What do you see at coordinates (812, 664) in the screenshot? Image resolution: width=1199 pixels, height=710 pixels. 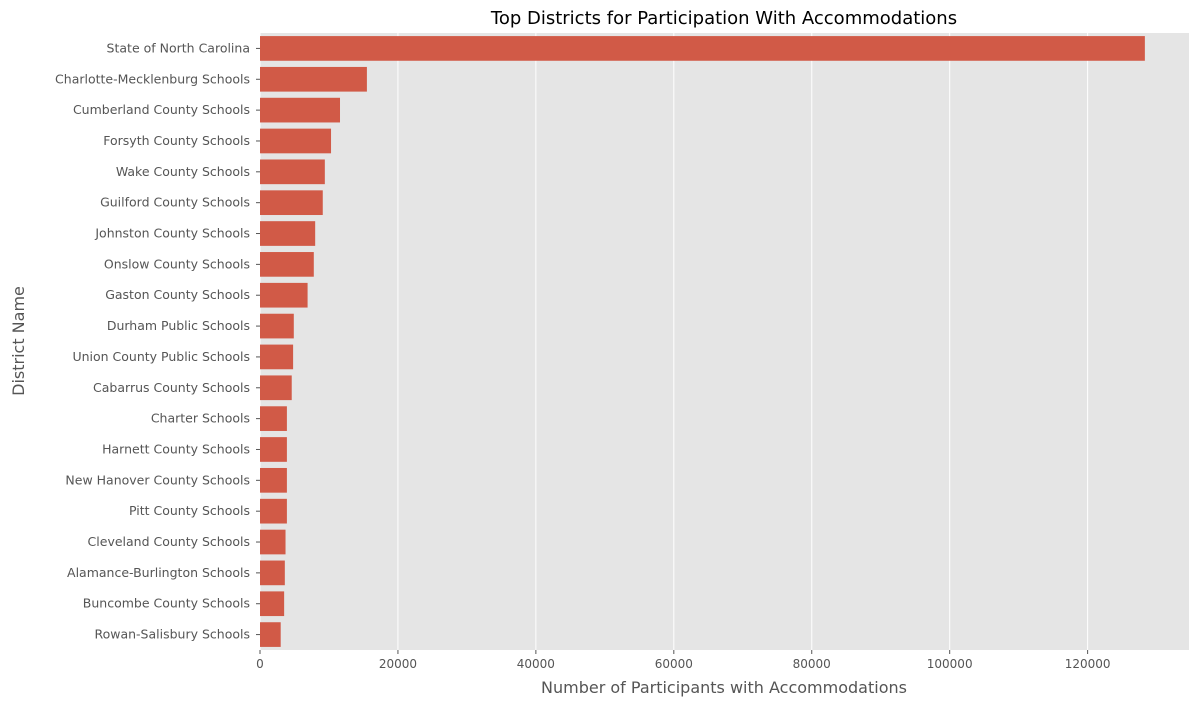 I see `x-tick-label-4: 80000` at bounding box center [812, 664].